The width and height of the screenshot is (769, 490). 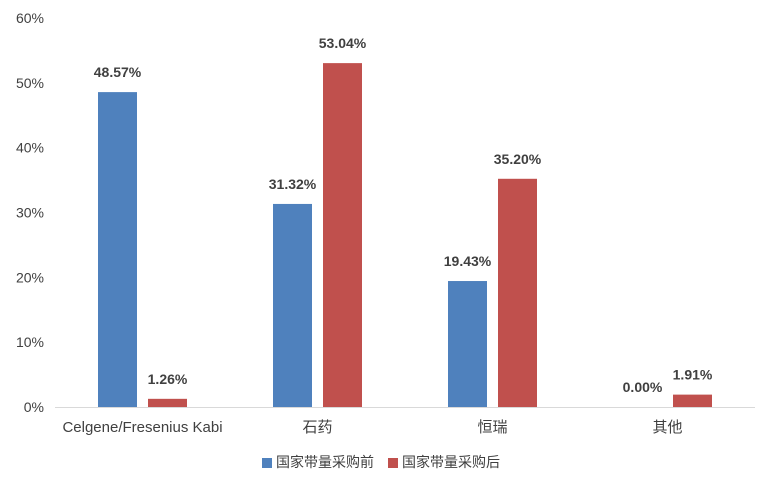 I want to click on data-label: 48.57%, so click(x=118, y=72).